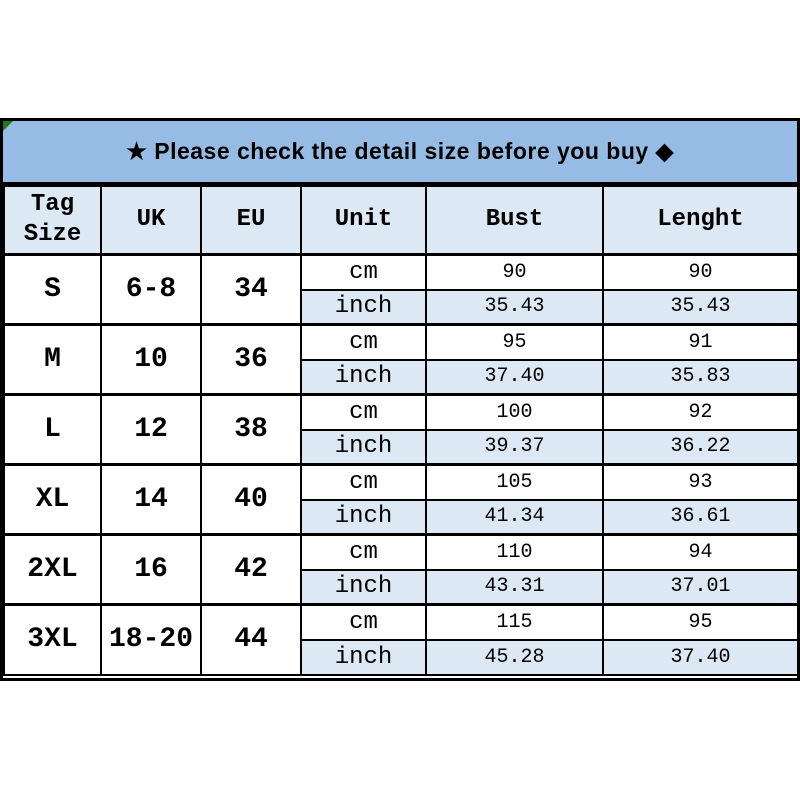 This screenshot has height=800, width=800. What do you see at coordinates (699, 342) in the screenshot?
I see `length-cm-value: 91` at bounding box center [699, 342].